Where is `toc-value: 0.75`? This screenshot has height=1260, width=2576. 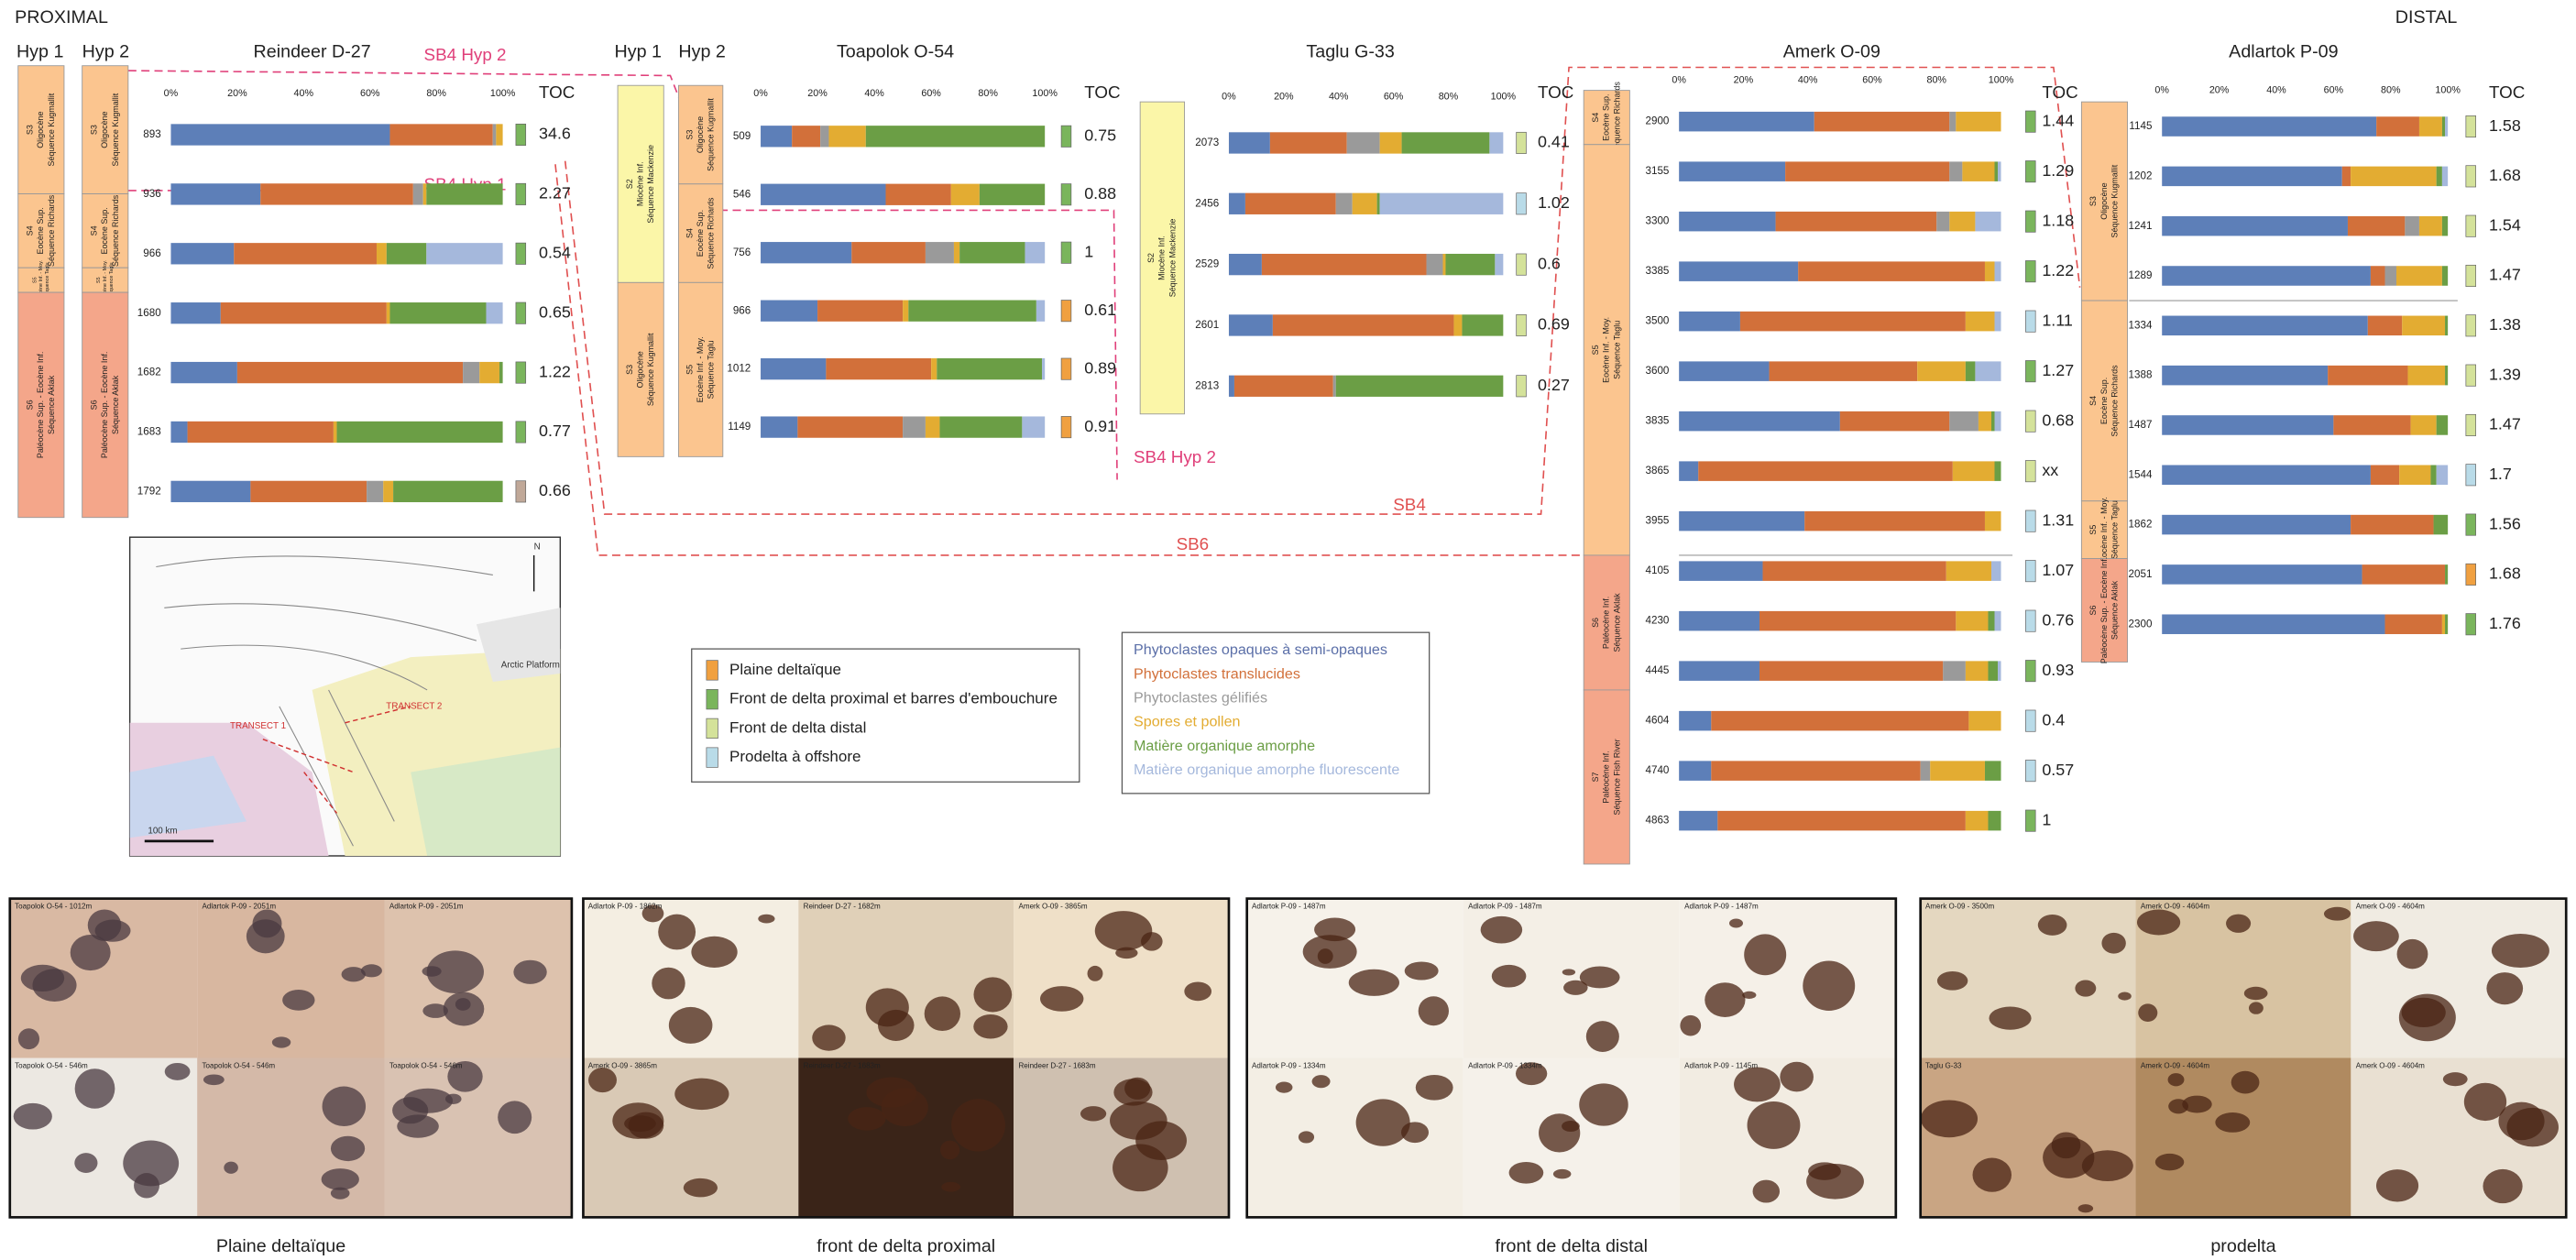 toc-value: 0.75 is located at coordinates (1100, 135).